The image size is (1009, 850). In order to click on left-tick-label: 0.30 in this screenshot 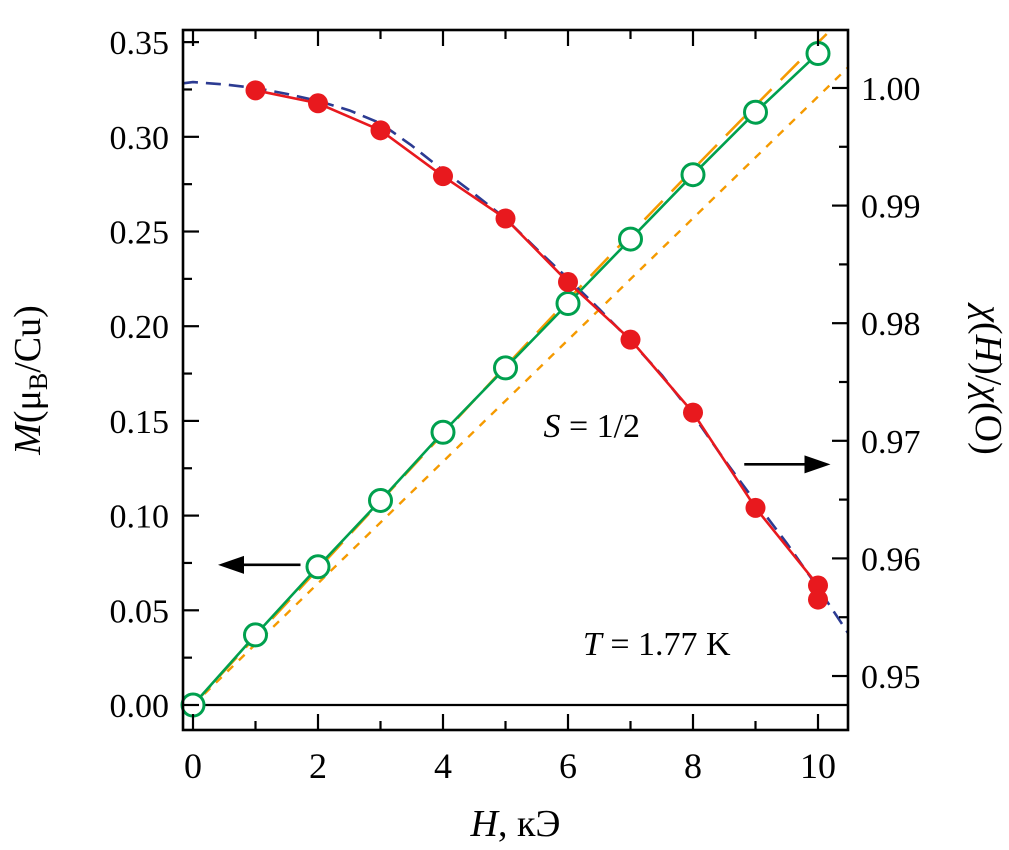, I will do `click(140, 138)`.